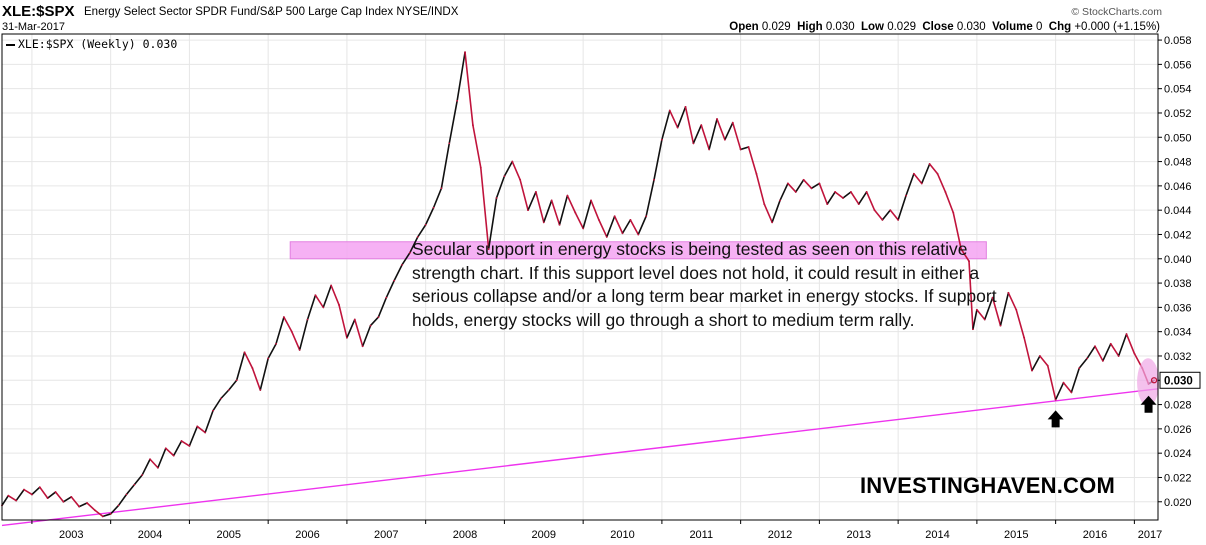 This screenshot has height=545, width=1206. Describe the element at coordinates (1150, 535) in the screenshot. I see `x-tick-label: 2017` at that location.